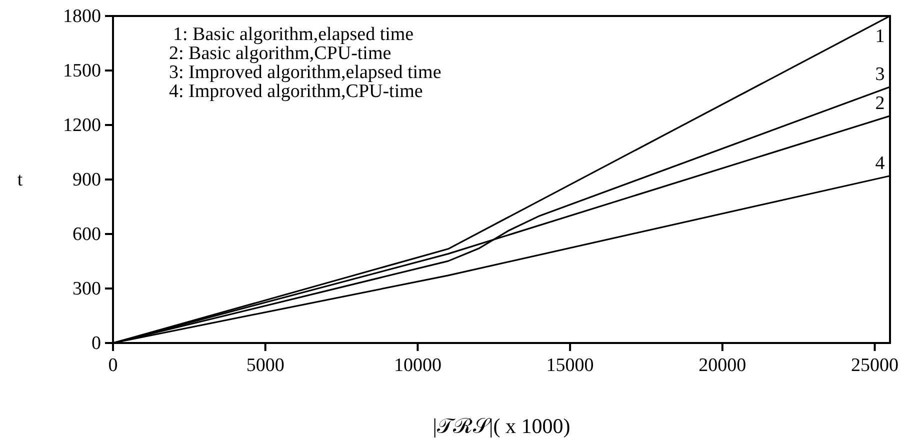 The height and width of the screenshot is (447, 903). Describe the element at coordinates (305, 72) in the screenshot. I see `annotation: 3: Improved algorithm,elapsed time` at that location.